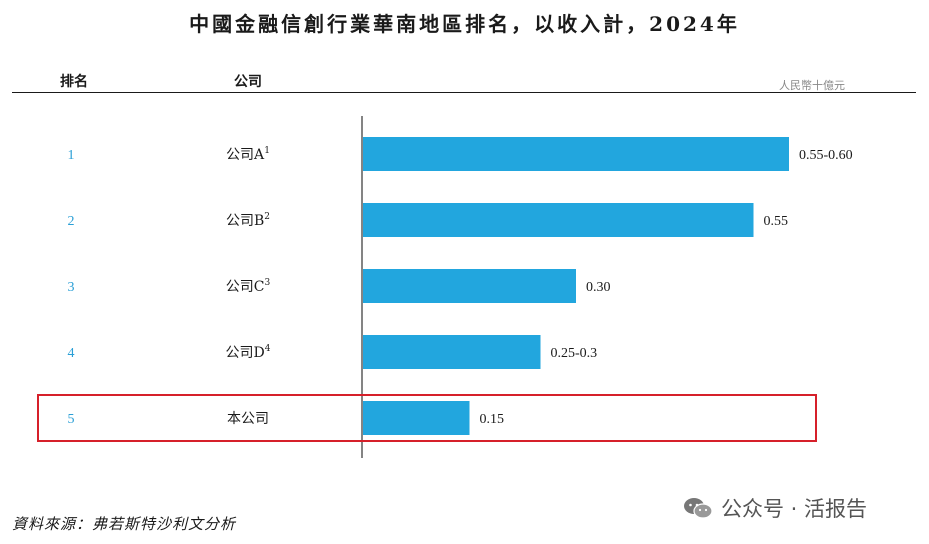 The image size is (929, 544). Describe the element at coordinates (71, 221) in the screenshot. I see `rank-label: 2` at that location.